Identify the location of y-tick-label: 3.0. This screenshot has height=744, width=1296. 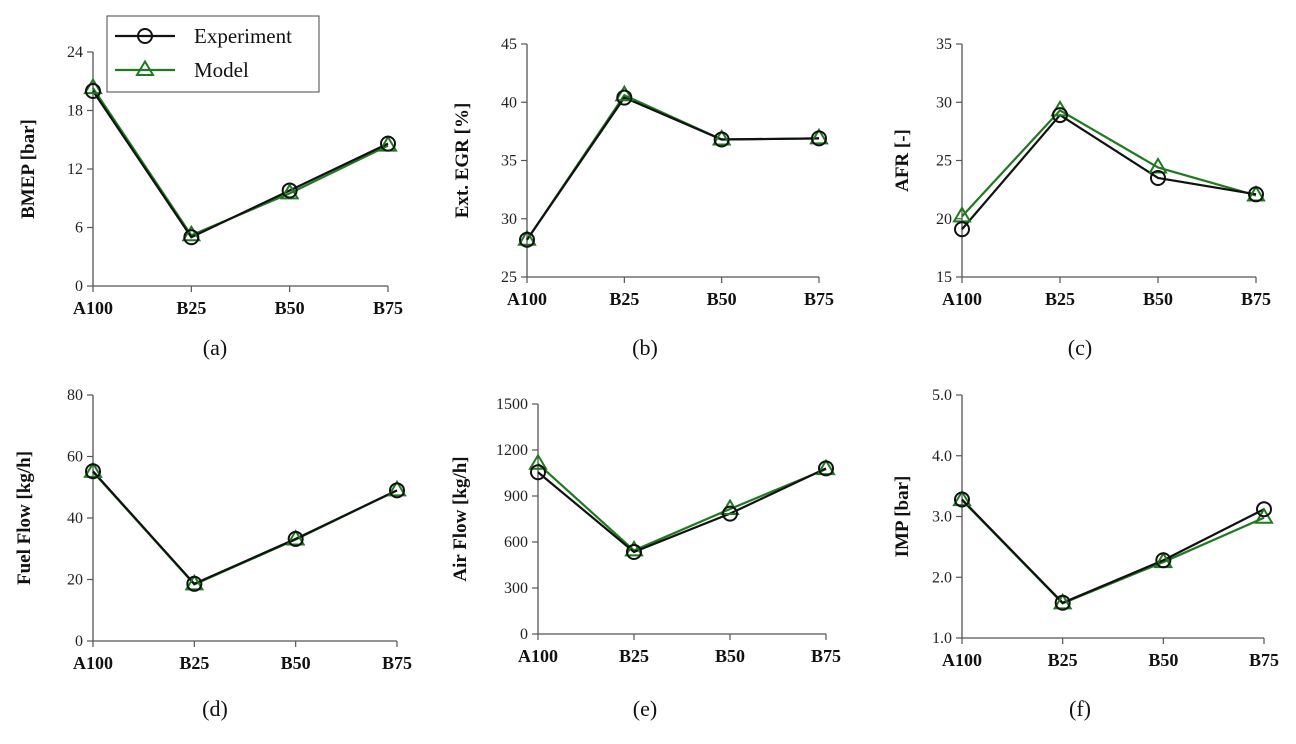
(942, 517).